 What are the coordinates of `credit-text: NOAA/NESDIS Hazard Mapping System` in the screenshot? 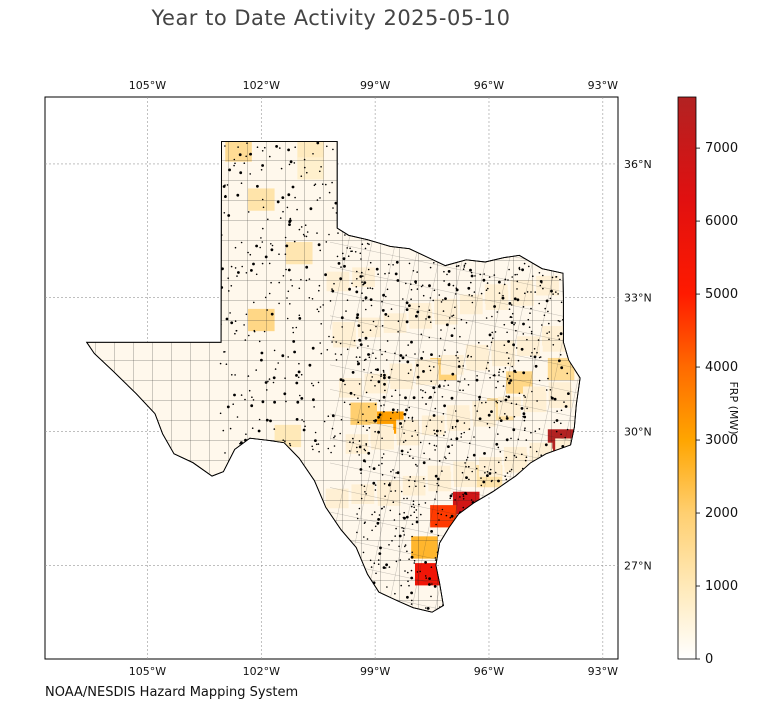 It's located at (172, 692).